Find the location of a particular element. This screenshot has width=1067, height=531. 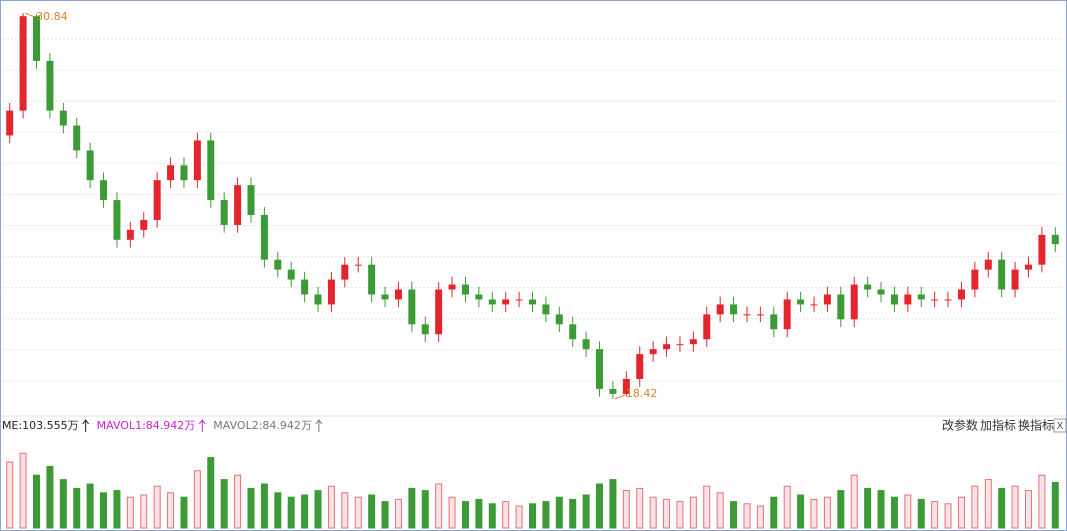

close-button: X is located at coordinates (1060, 426).